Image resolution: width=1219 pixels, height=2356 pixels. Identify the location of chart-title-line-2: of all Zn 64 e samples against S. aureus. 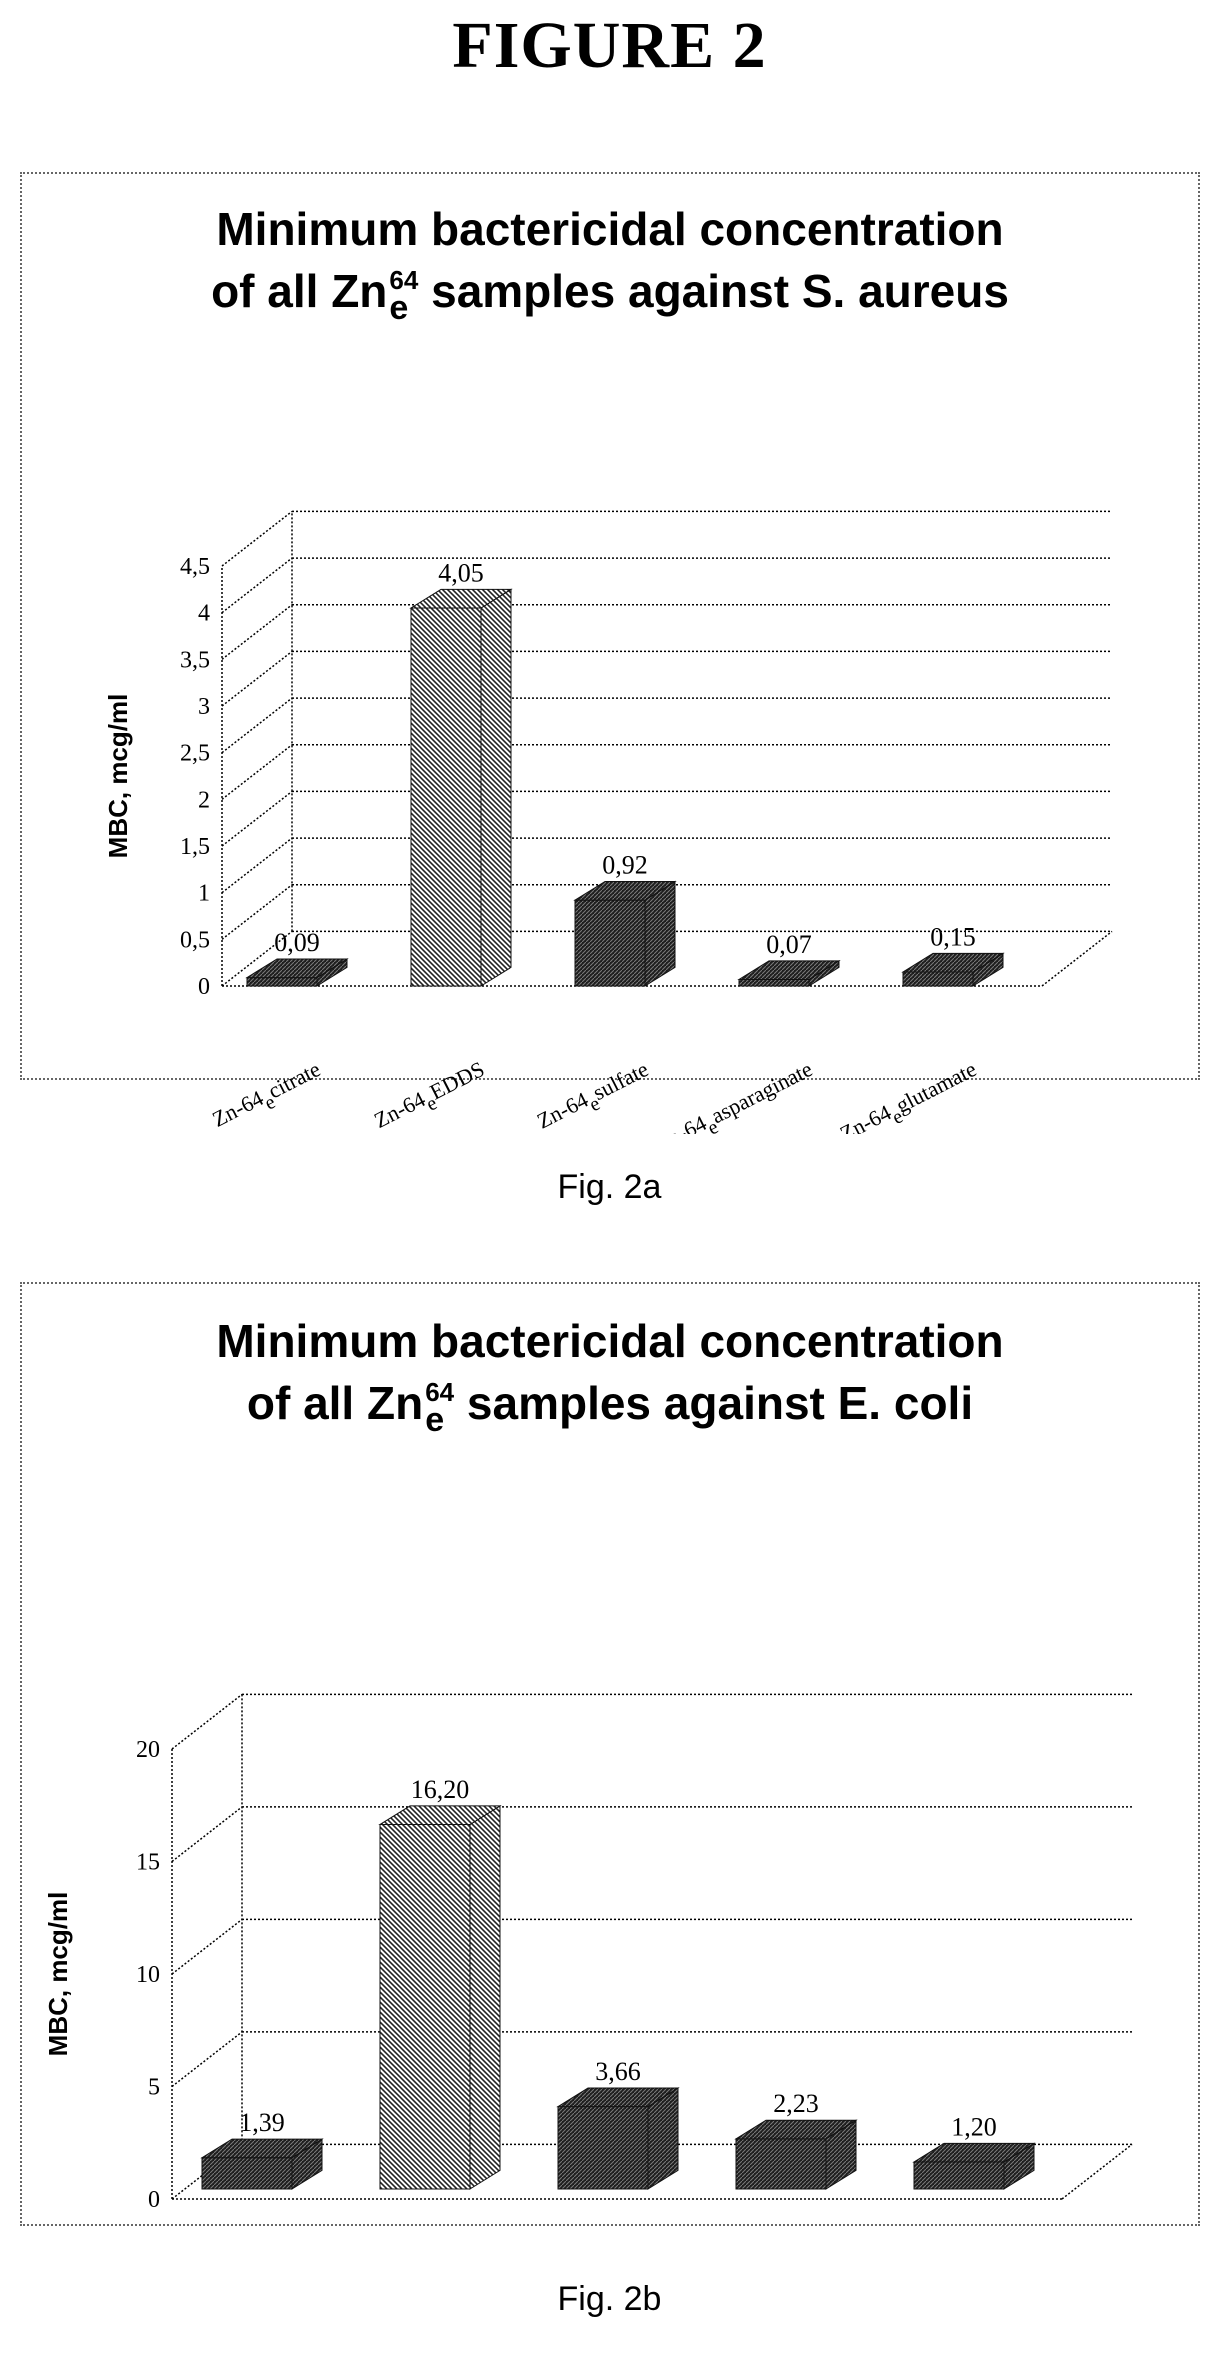
(610, 293).